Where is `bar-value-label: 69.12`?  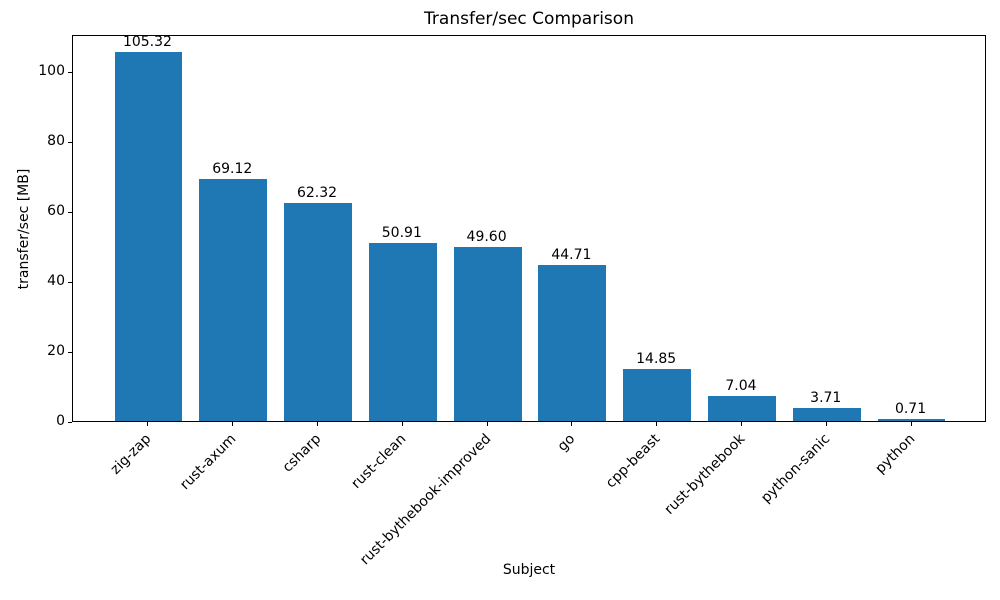
bar-value-label: 69.12 is located at coordinates (232, 169).